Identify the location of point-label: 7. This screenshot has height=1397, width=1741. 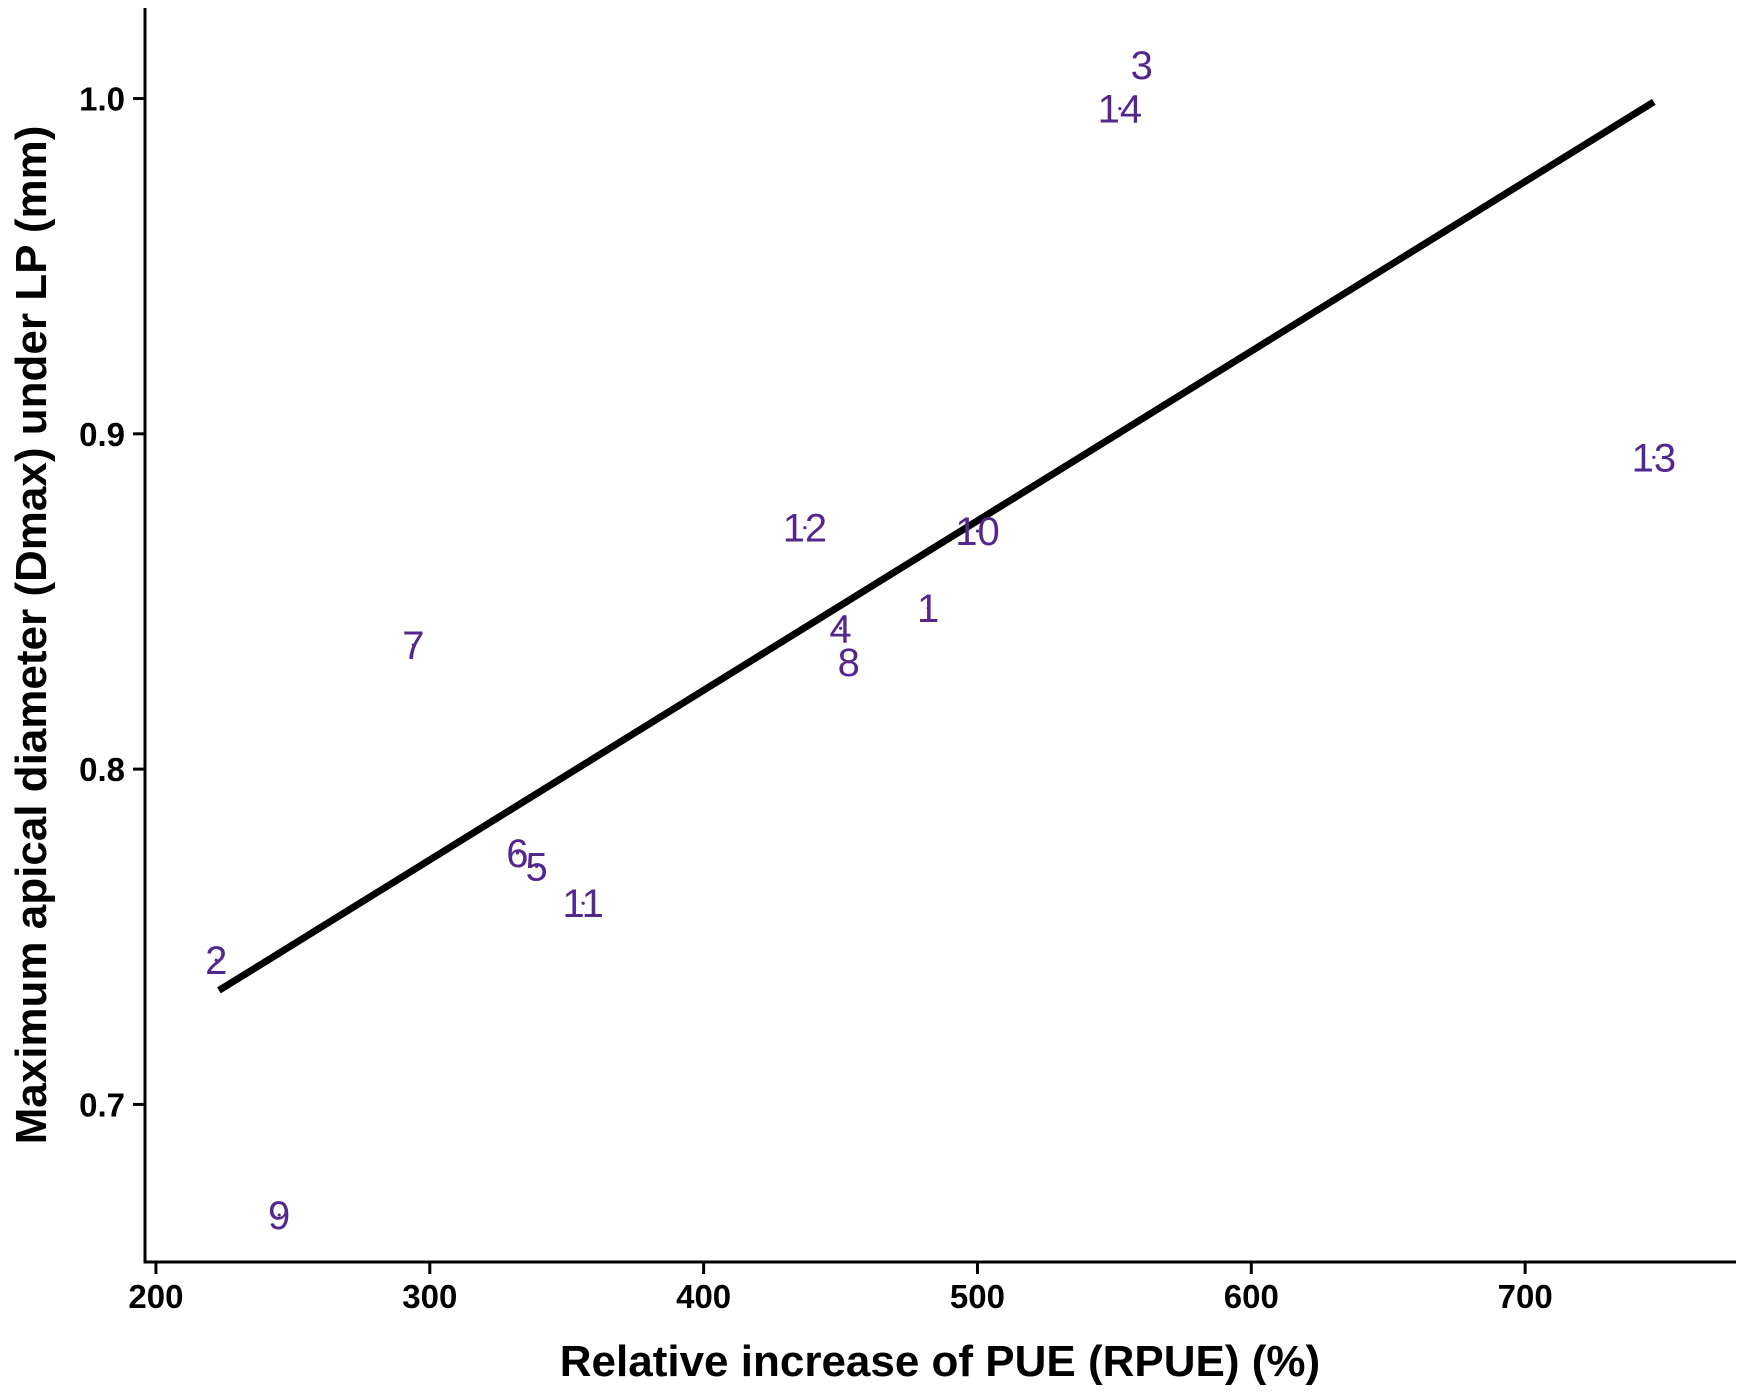
(413, 646).